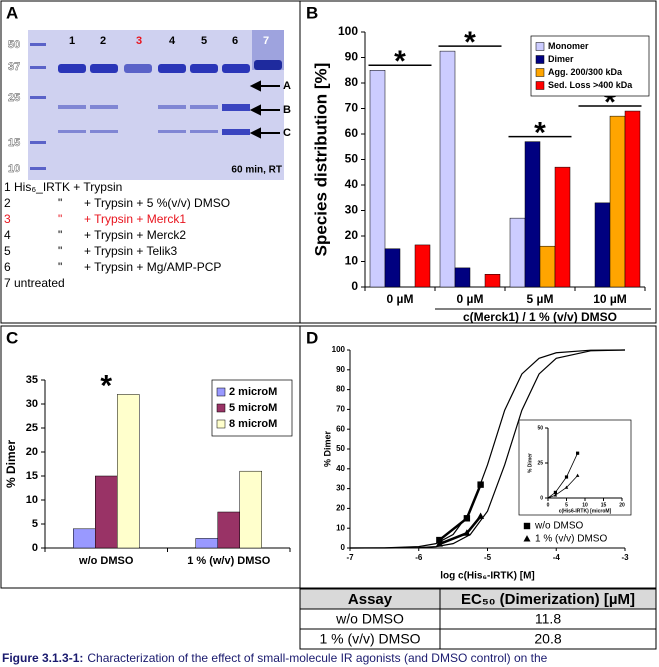 This screenshot has width=659, height=667. I want to click on marker-label: 50, so click(14, 45).